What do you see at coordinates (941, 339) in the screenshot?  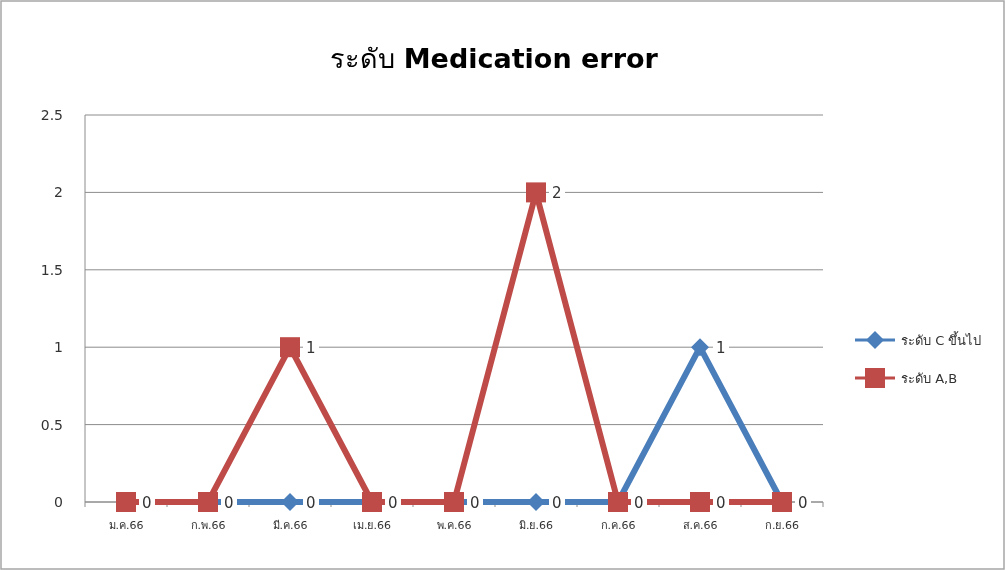 I see `legend-label: ระดับ C ขึ้นไป` at bounding box center [941, 339].